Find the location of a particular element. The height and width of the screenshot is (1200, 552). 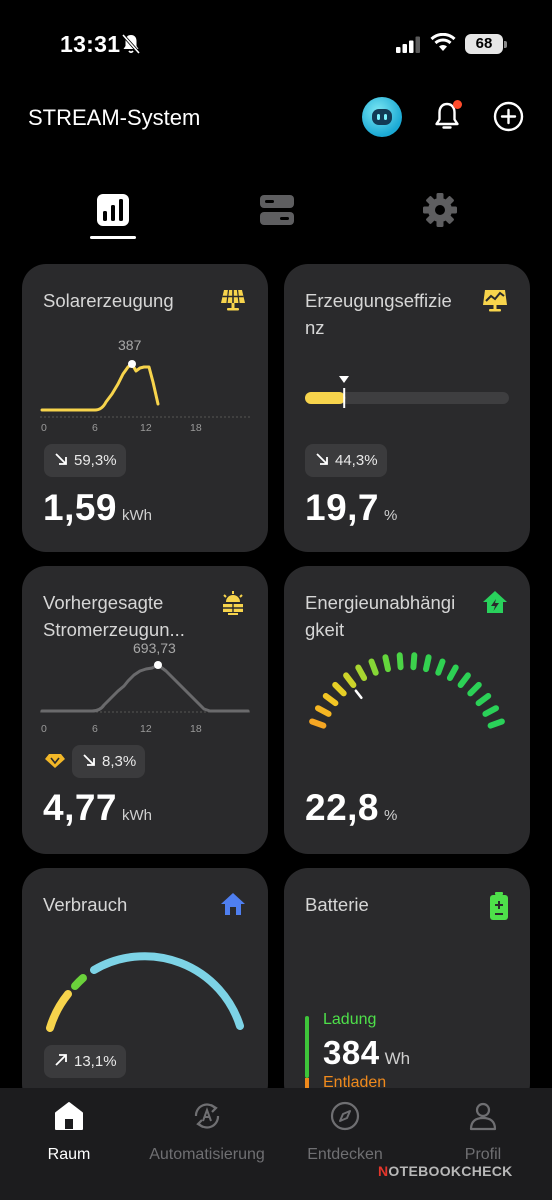

bar-chart-icon is located at coordinates (113, 210).